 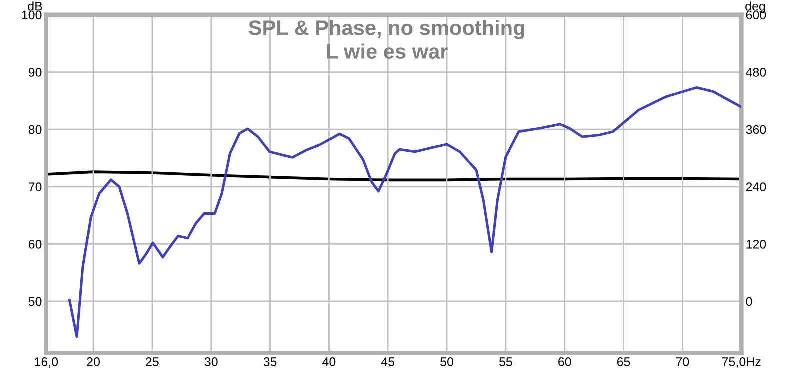 I want to click on line-series, so click(x=394, y=176).